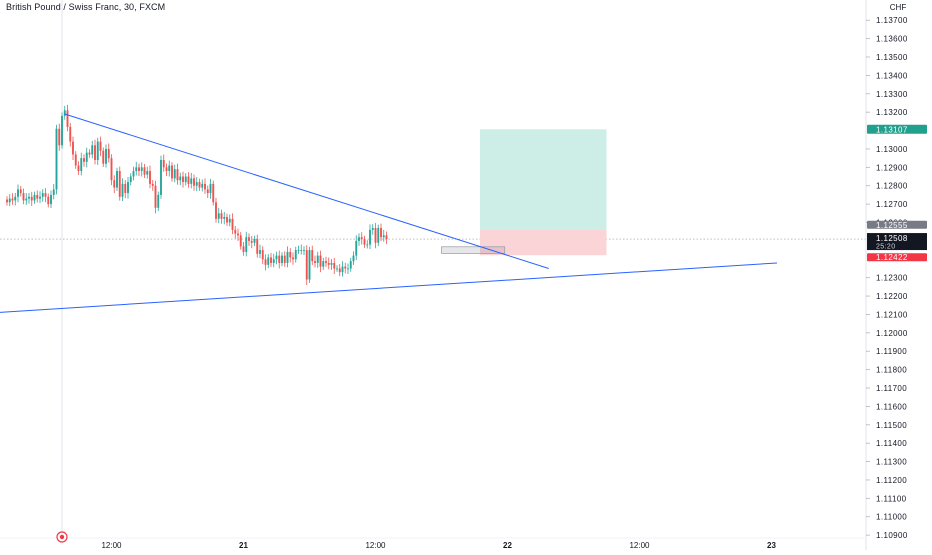 Image resolution: width=932 pixels, height=555 pixels. I want to click on current-price-label: 1.12508, so click(892, 238).